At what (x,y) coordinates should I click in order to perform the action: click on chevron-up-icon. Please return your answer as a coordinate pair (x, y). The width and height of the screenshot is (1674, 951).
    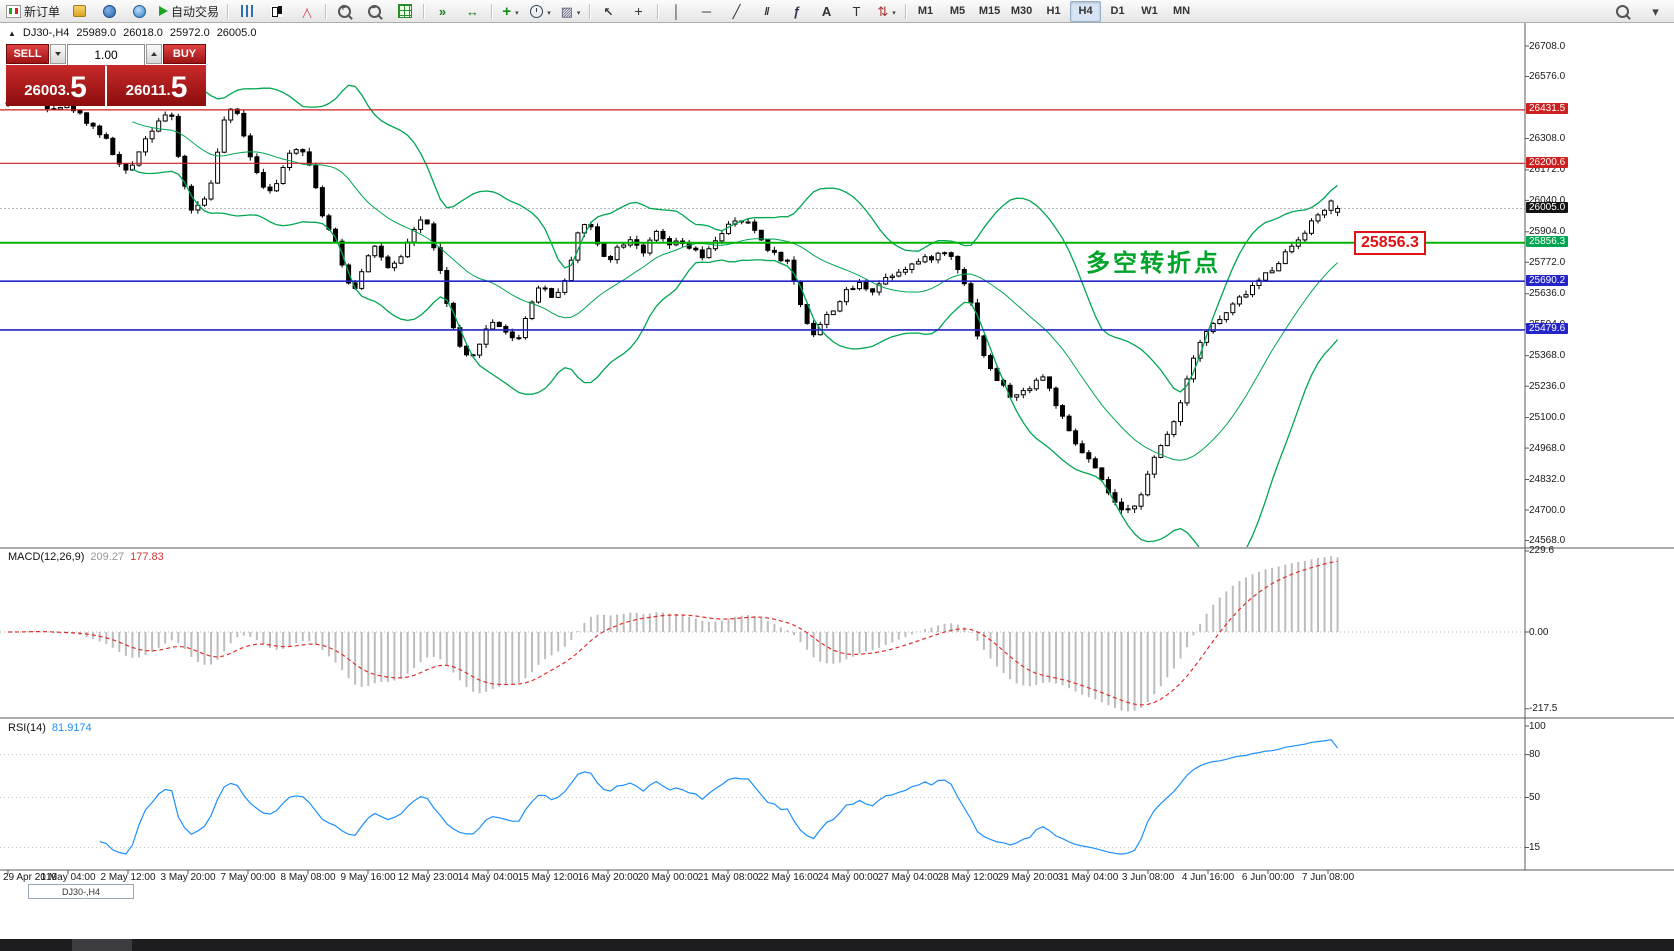
    Looking at the image, I should click on (153, 54).